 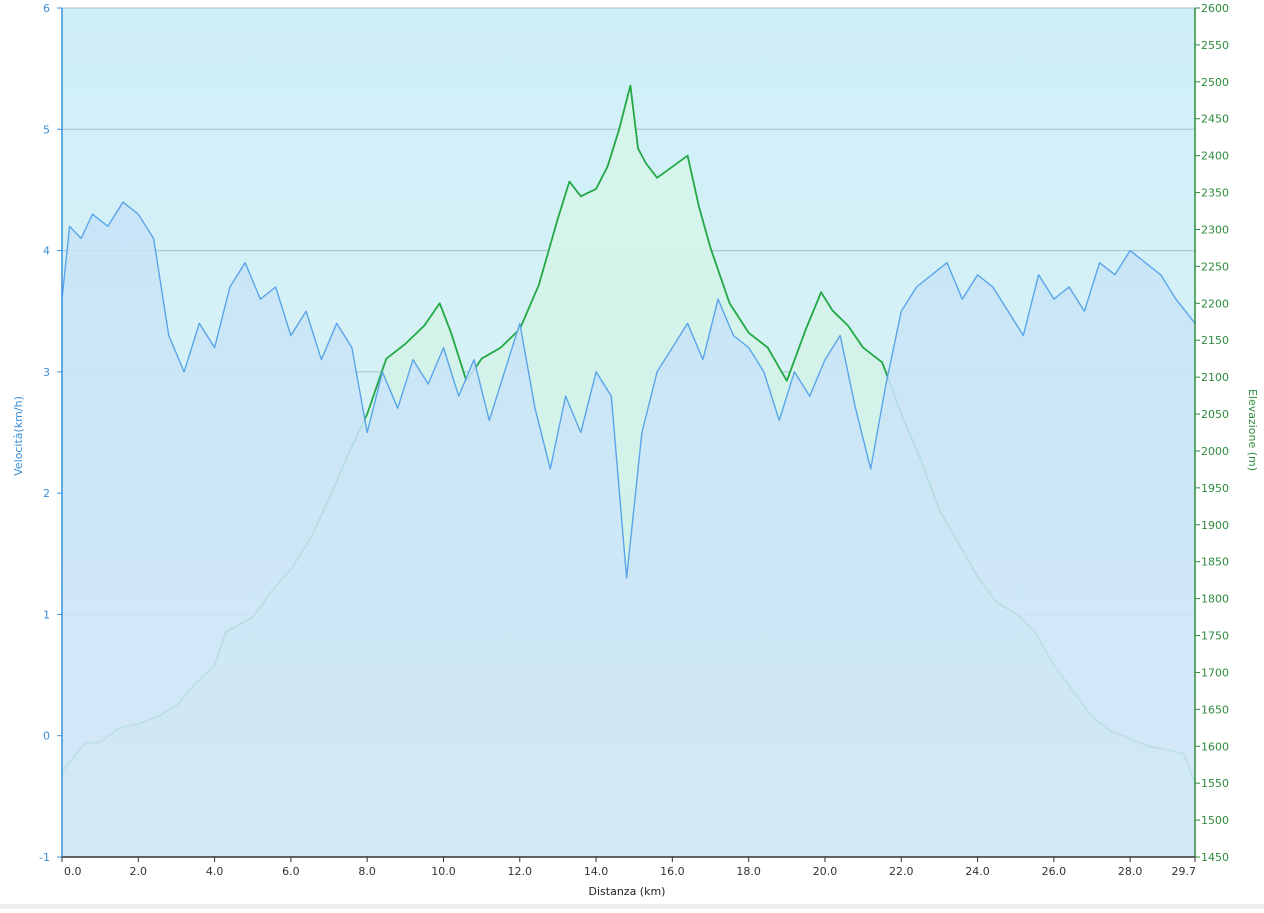 I want to click on y-right-tick-label: 2500, so click(x=1215, y=82).